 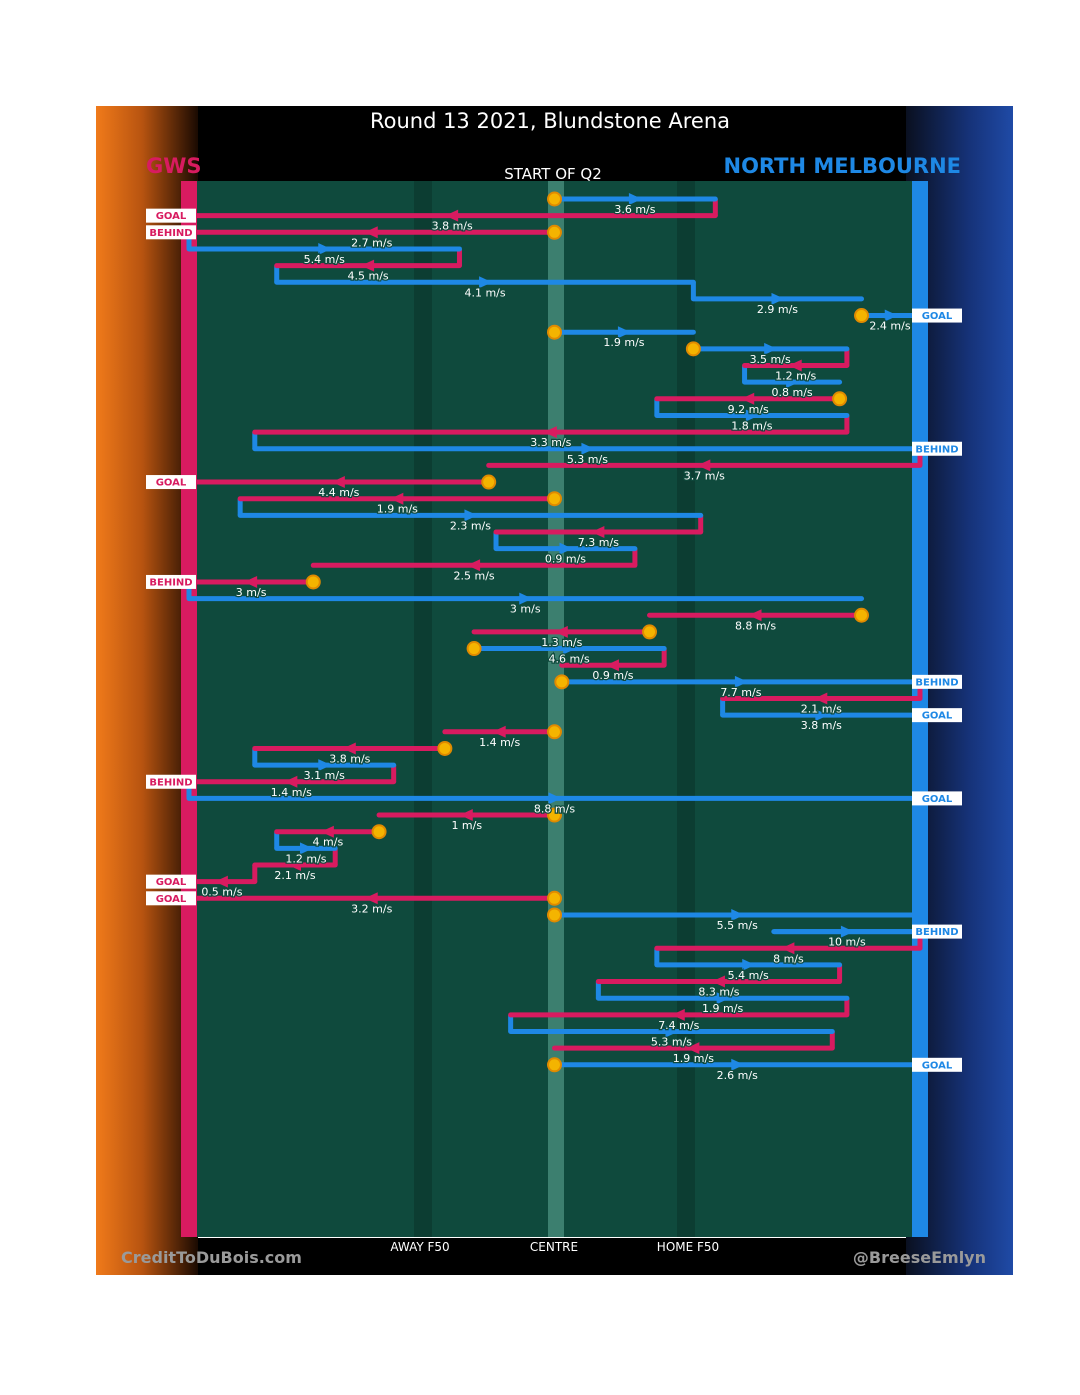 I want to click on result-badge-15: BEHIND, so click(x=936, y=449).